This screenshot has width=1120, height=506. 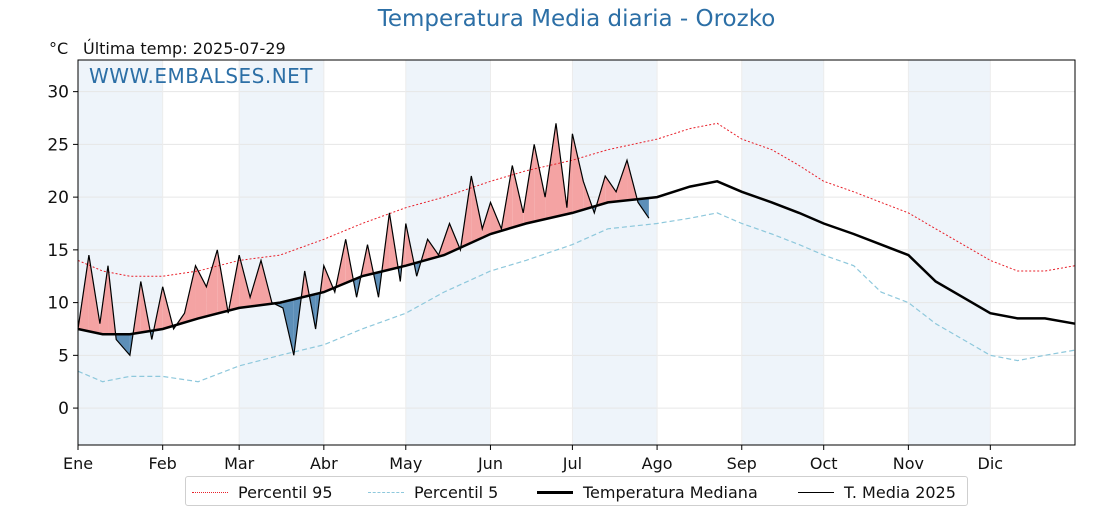 What do you see at coordinates (58, 304) in the screenshot?
I see `y-tick-label: 10` at bounding box center [58, 304].